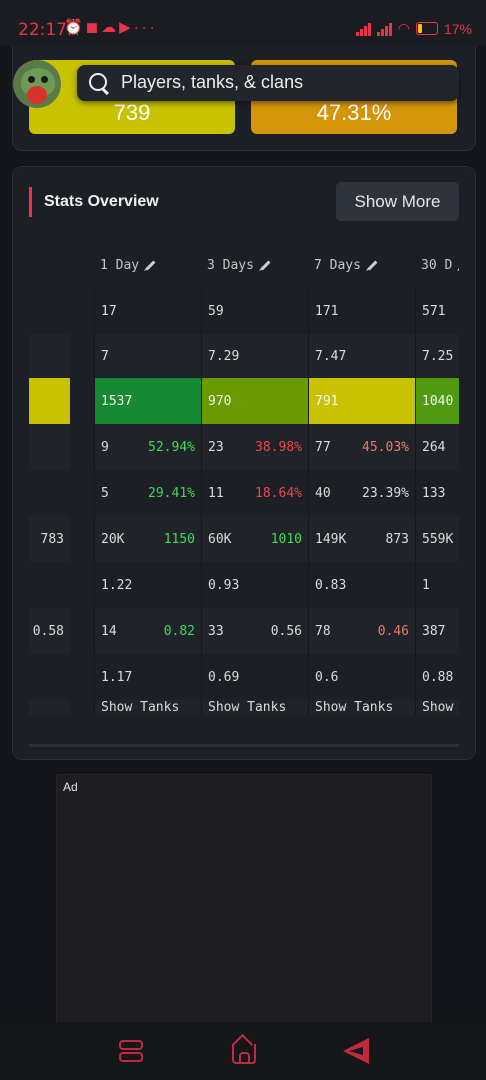 This screenshot has width=486, height=1080. Describe the element at coordinates (403, 28) in the screenshot. I see `wifi-icon: ◠` at that location.